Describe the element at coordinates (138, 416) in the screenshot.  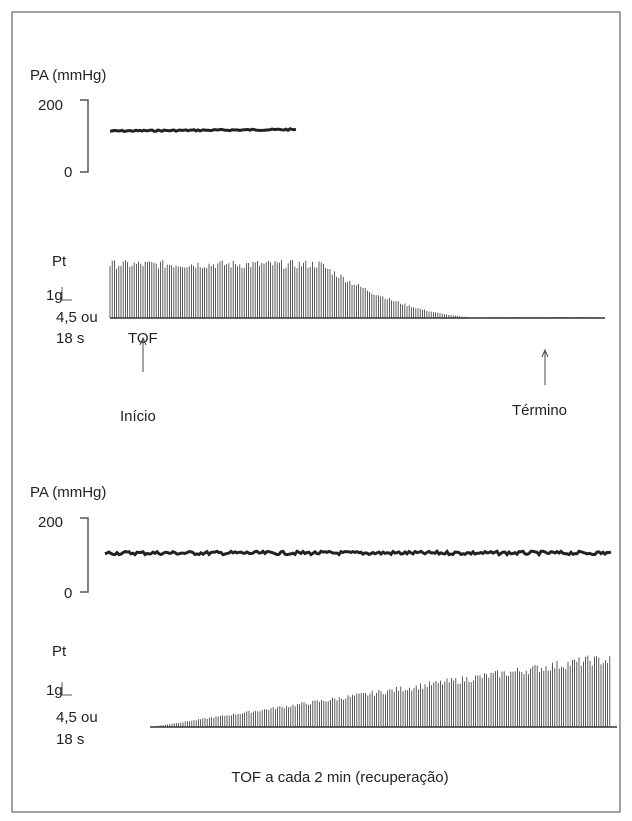
I see `start-label: Início` at that location.